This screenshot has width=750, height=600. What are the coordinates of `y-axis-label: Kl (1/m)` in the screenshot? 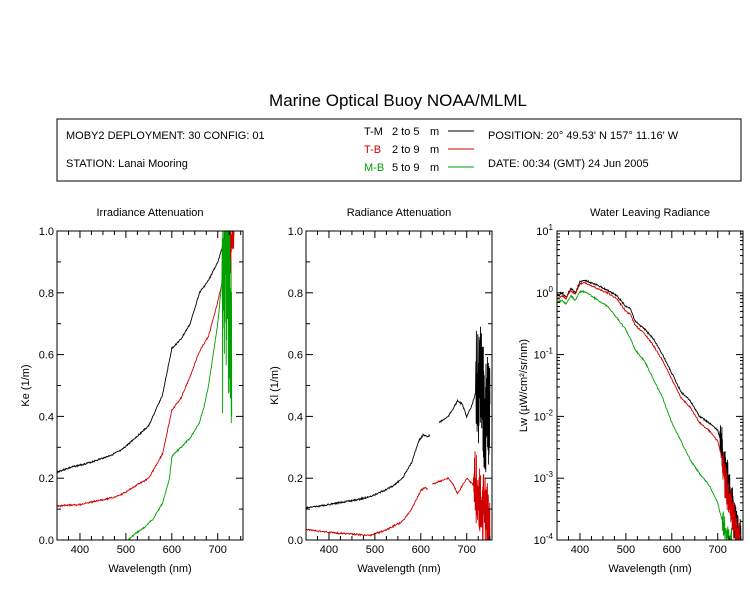 It's located at (275, 385).